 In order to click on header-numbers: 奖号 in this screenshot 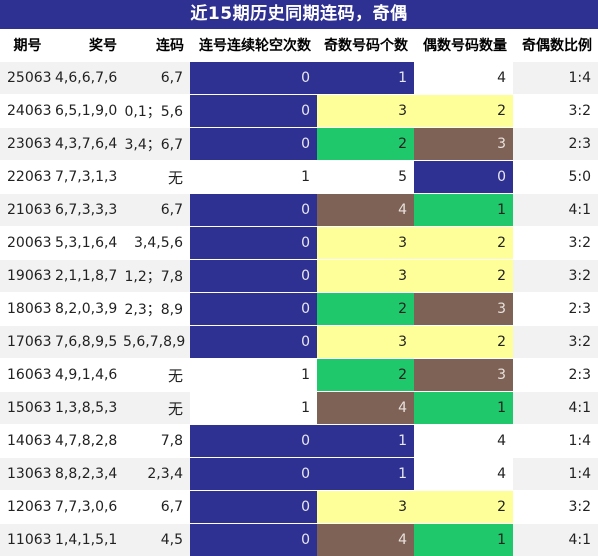, I will do `click(89, 45)`.